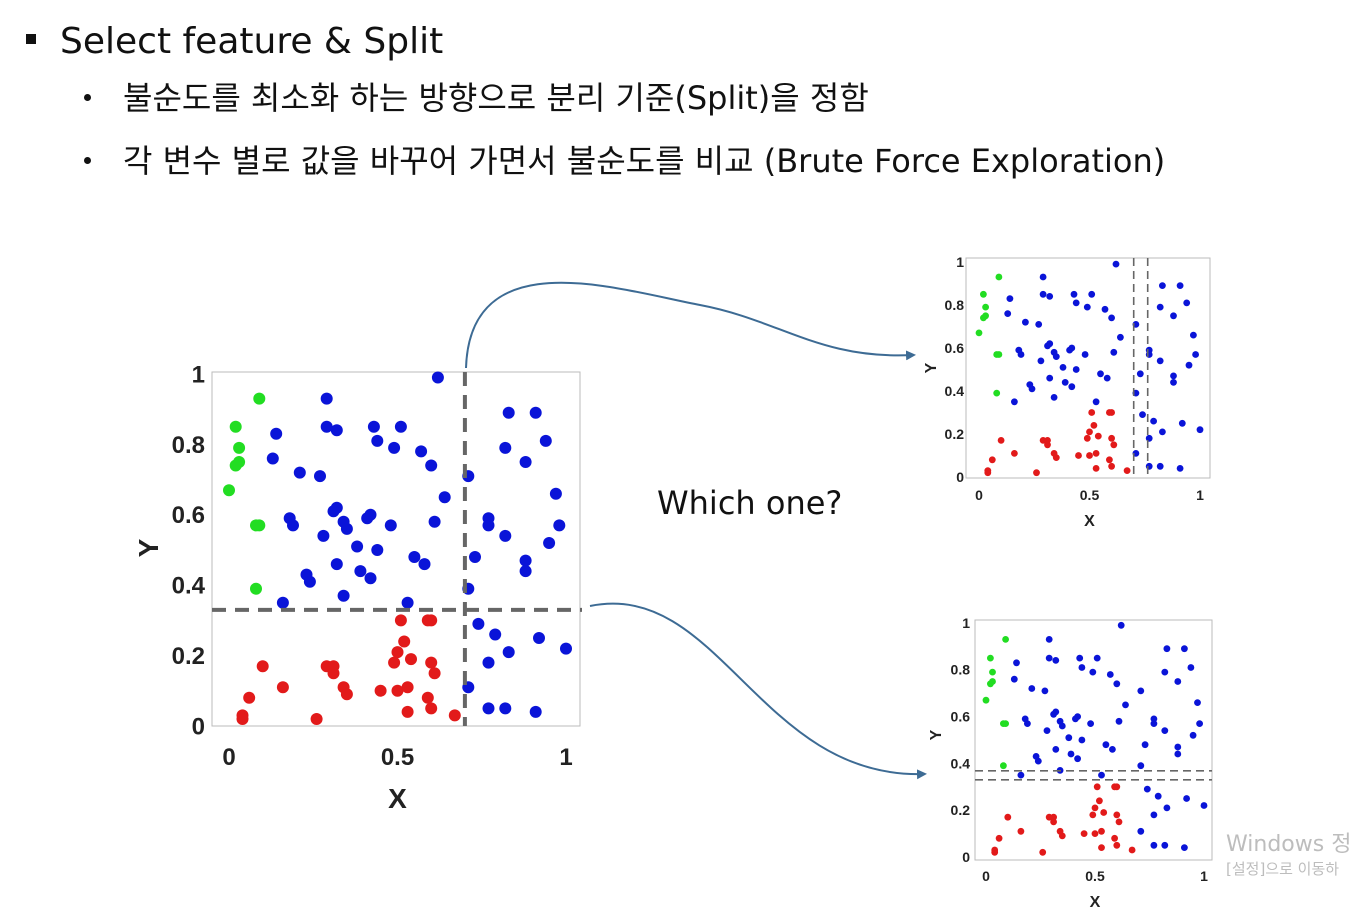  Describe the element at coordinates (1200, 495) in the screenshot. I see `top-right-x-tick-label: 1` at that location.